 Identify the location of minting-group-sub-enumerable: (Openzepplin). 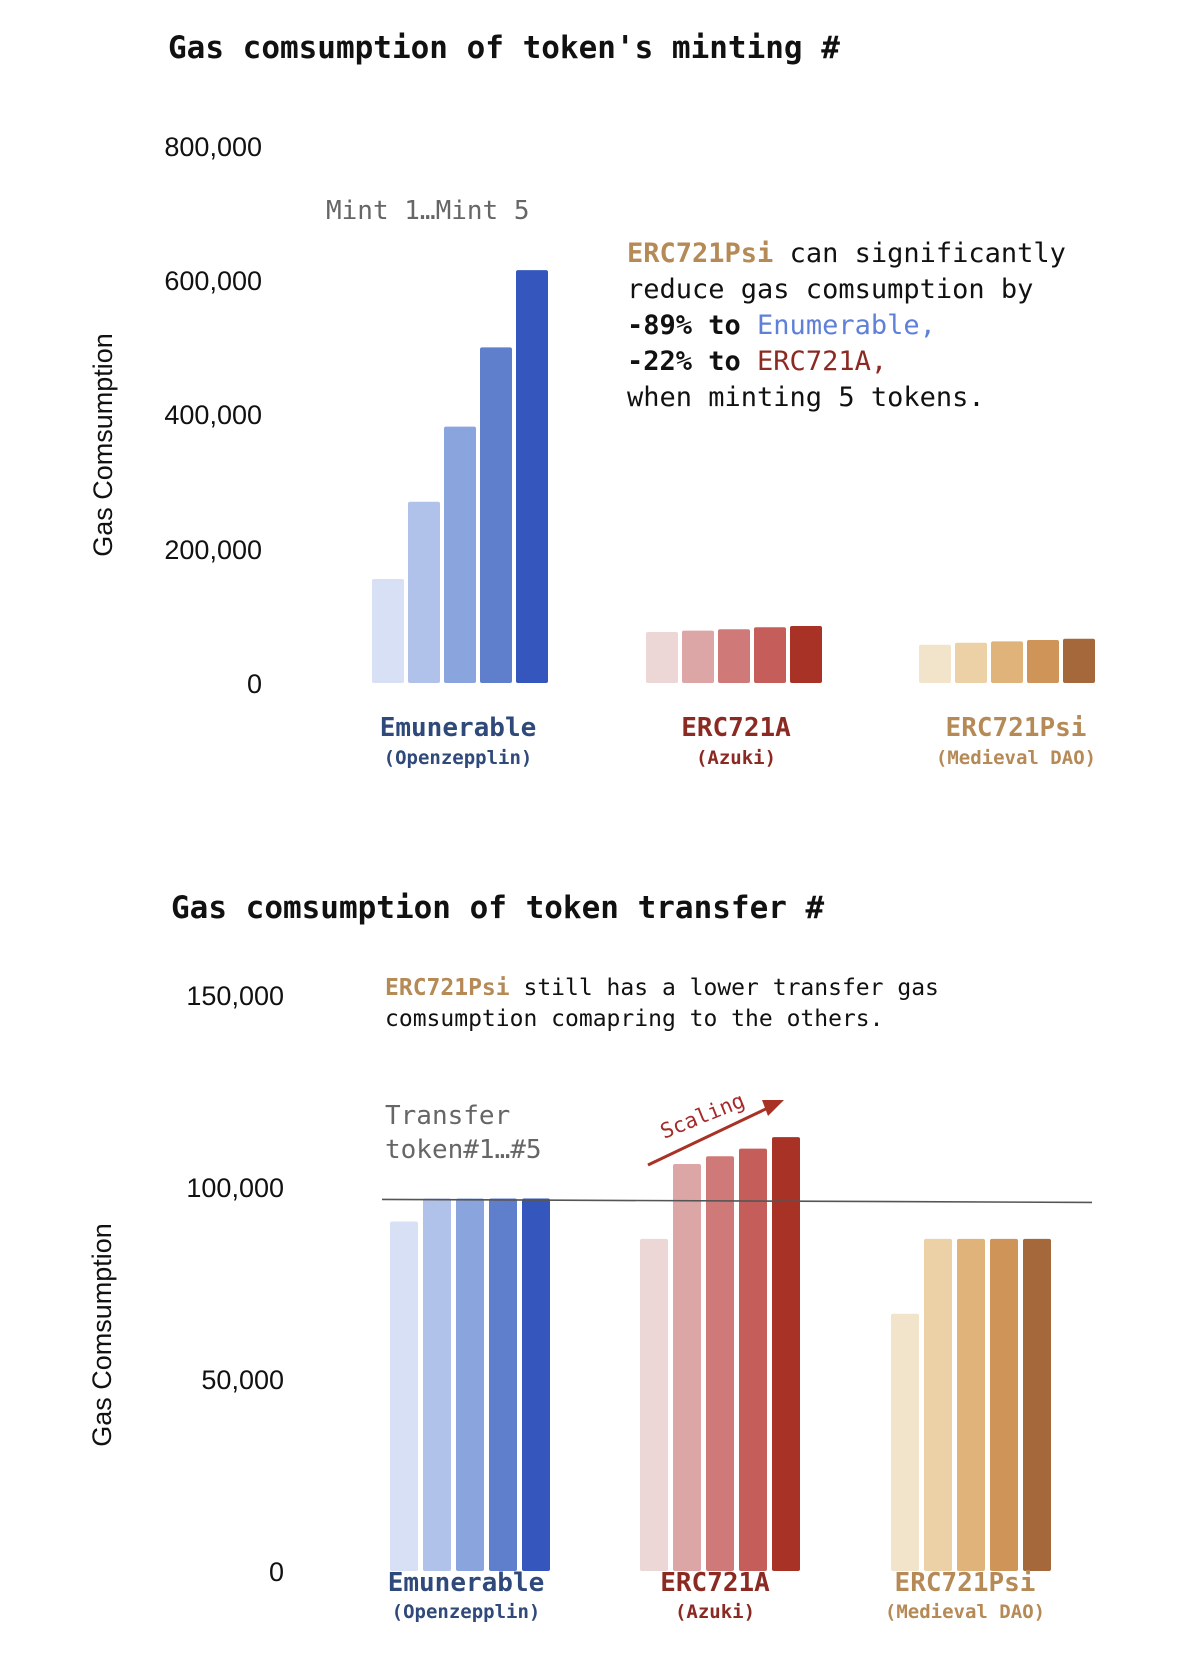
(458, 758).